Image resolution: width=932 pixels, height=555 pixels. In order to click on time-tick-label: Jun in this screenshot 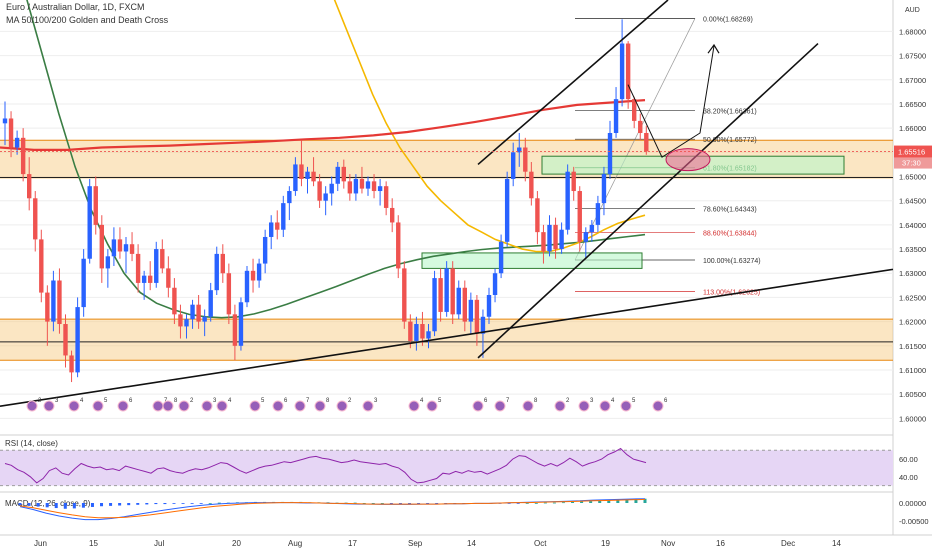, I will do `click(40, 543)`.